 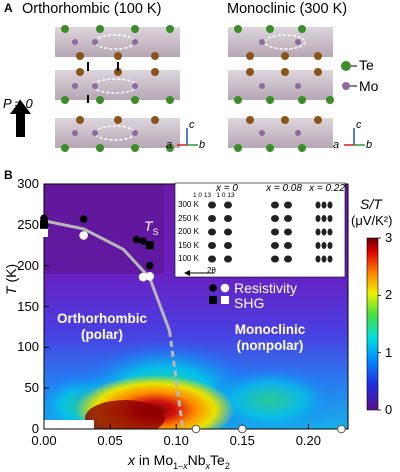 What do you see at coordinates (176, 380) in the screenshot?
I see `ts-phase-boundary-dashed` at bounding box center [176, 380].